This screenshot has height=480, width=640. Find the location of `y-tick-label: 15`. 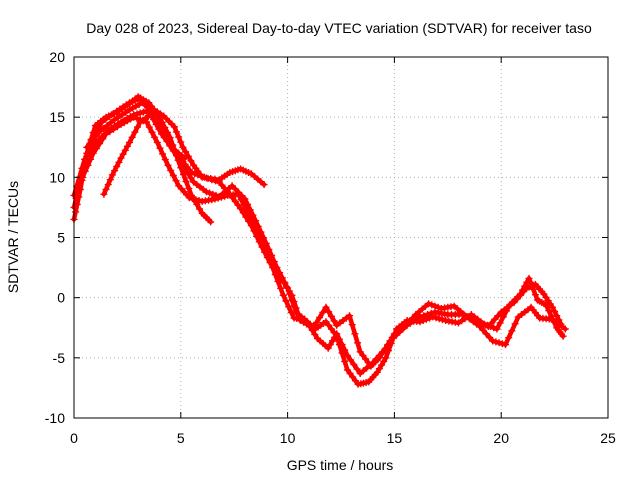

y-tick-label: 15 is located at coordinates (57, 117).